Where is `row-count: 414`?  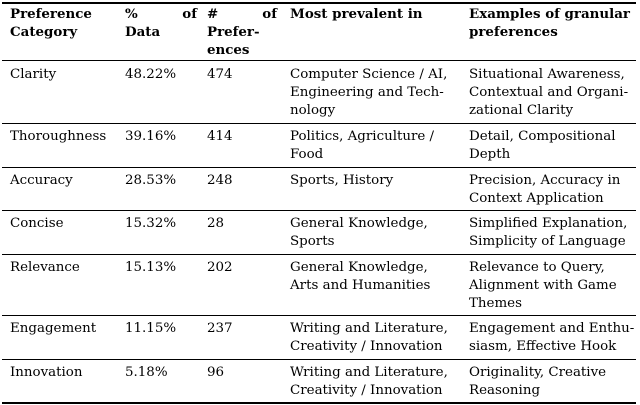
row-count: 414 is located at coordinates (220, 136).